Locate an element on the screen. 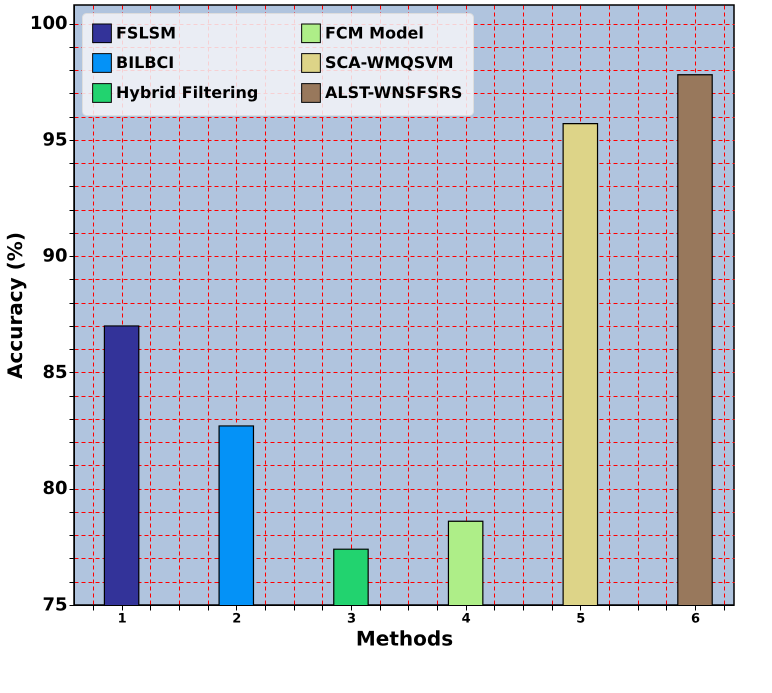  y-tick-label: 85 is located at coordinates (55, 372).